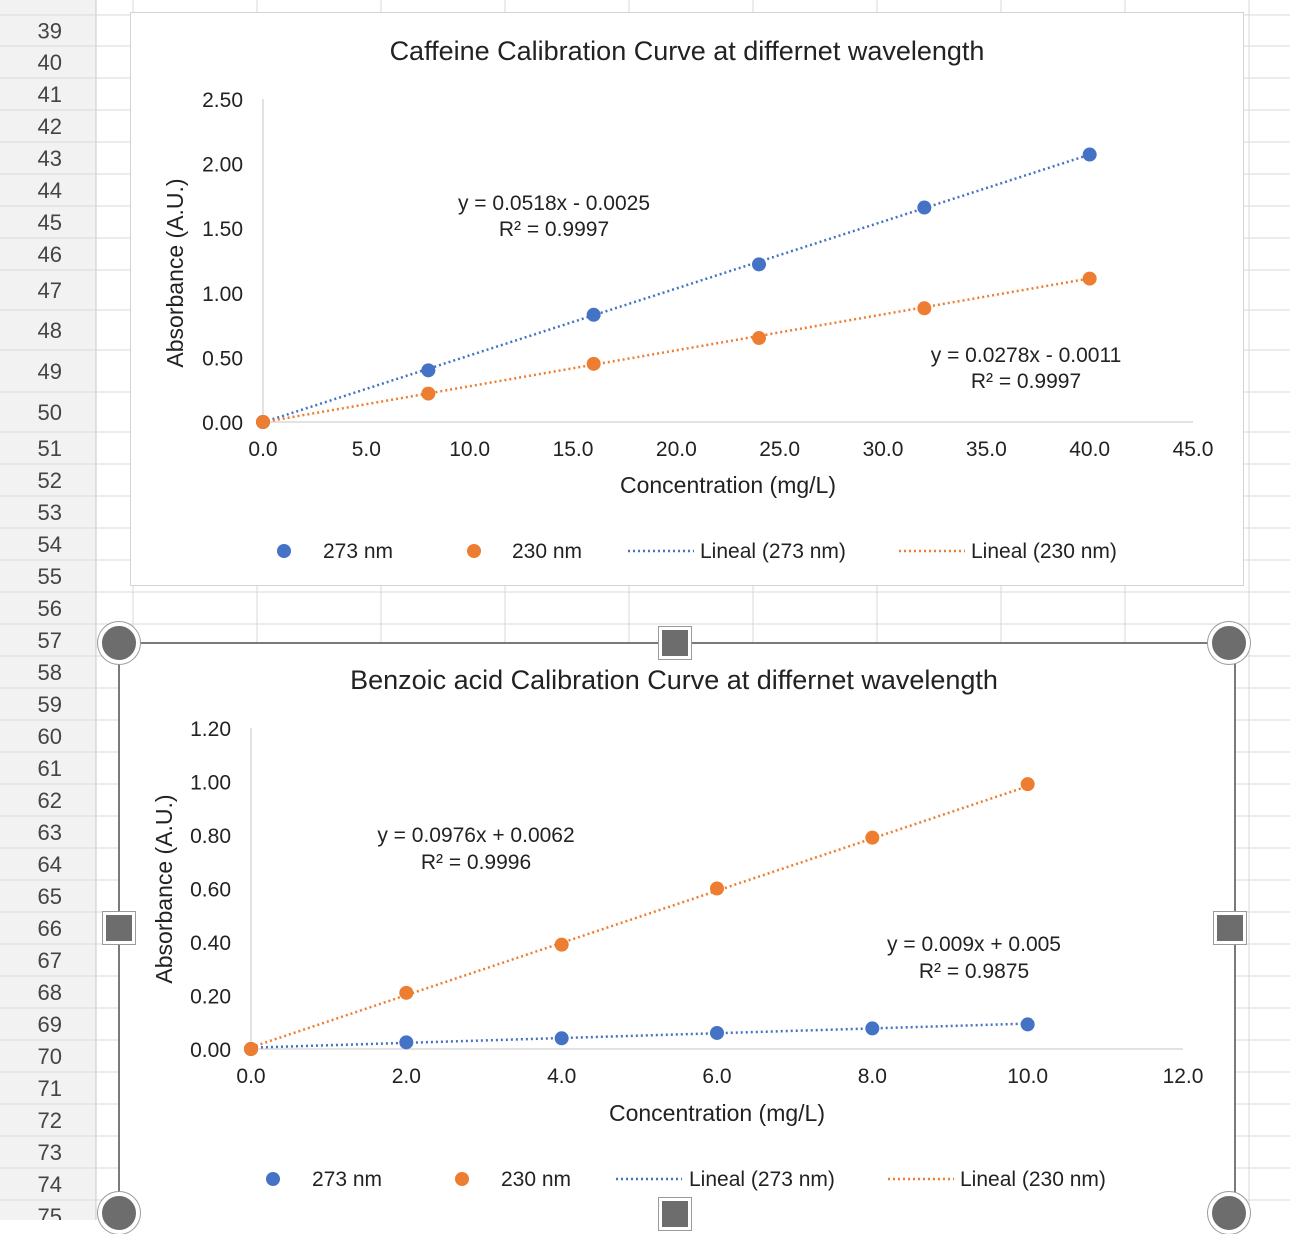 The image size is (1290, 1234). What do you see at coordinates (554, 229) in the screenshot?
I see `trendline-r2-273: R² = 0.9997` at bounding box center [554, 229].